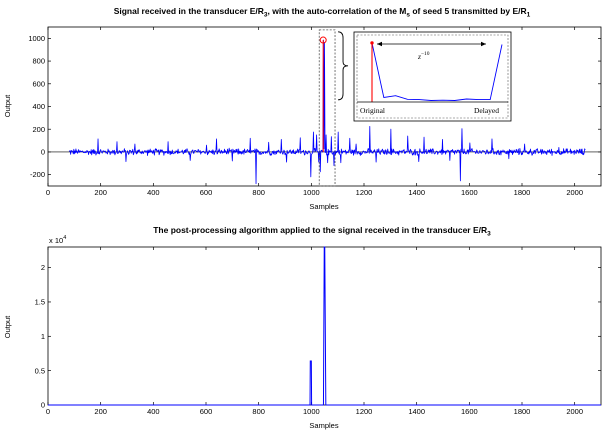 The width and height of the screenshot is (605, 432). I want to click on bottom-x-tick-label: 1200, so click(364, 411).